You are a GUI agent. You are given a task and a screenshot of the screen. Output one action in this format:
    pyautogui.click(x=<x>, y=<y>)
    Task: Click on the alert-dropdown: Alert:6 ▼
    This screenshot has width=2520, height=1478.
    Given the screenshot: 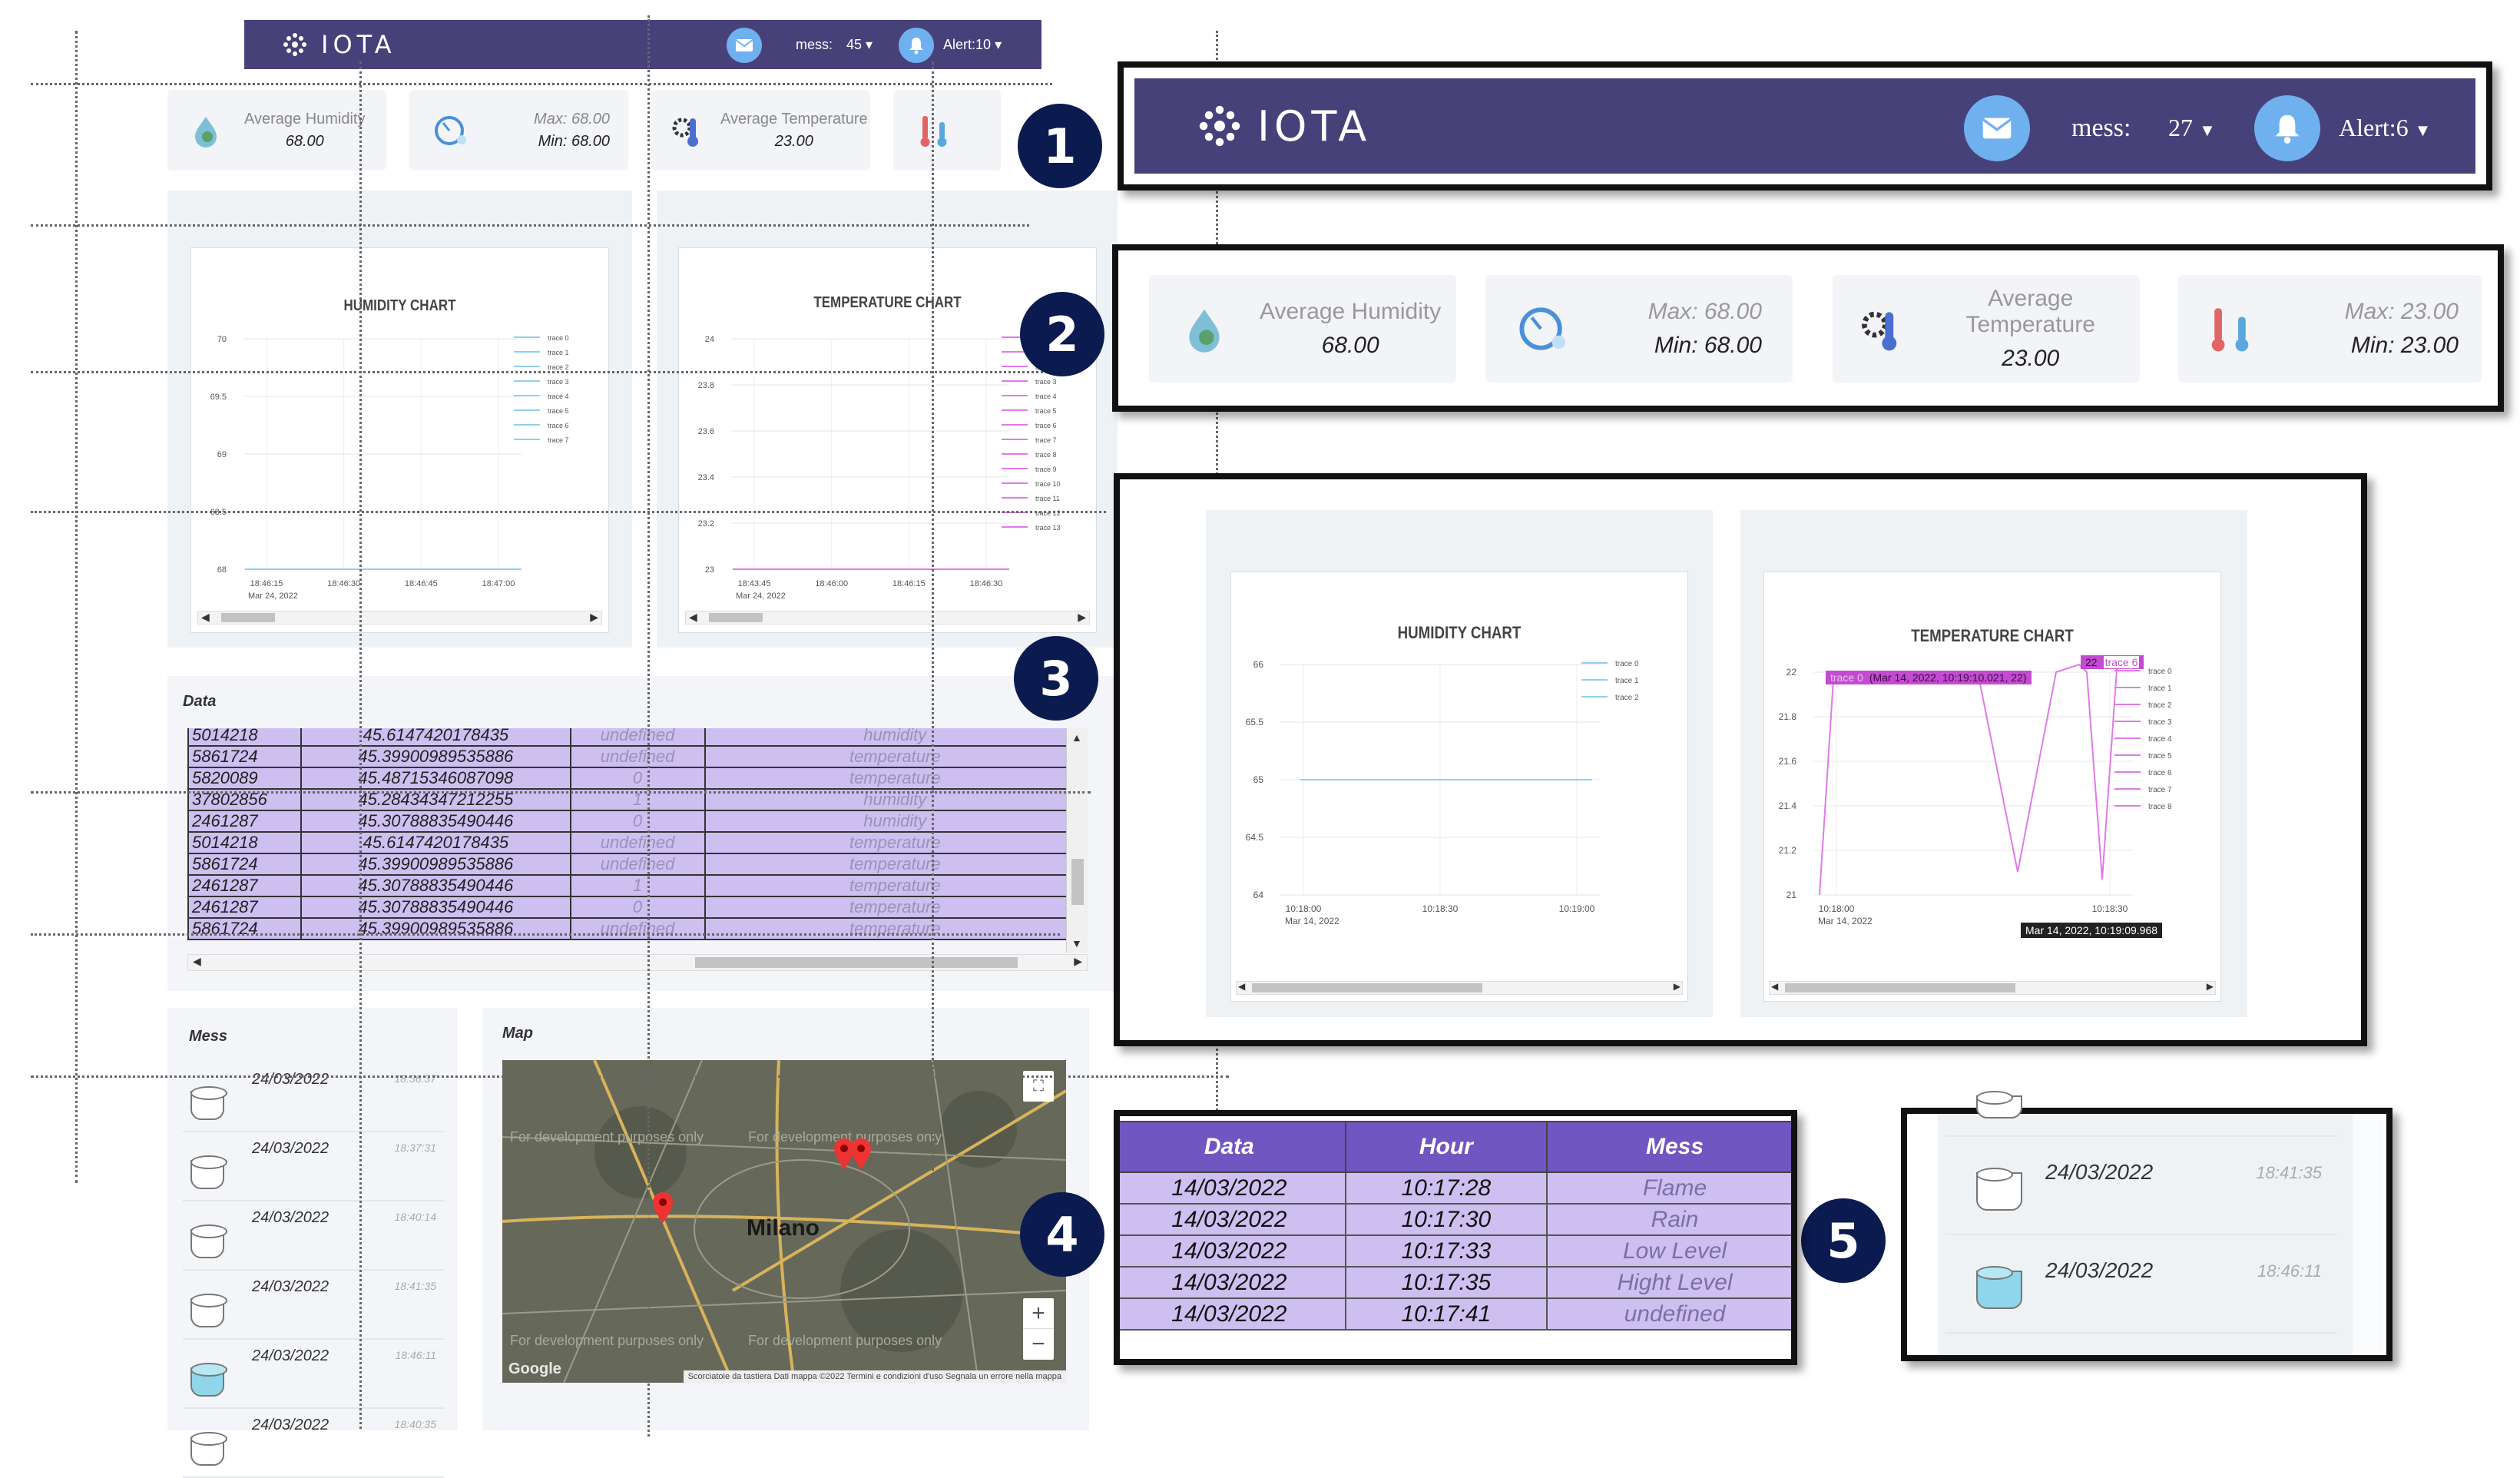 What is the action you would take?
    pyautogui.click(x=2385, y=128)
    